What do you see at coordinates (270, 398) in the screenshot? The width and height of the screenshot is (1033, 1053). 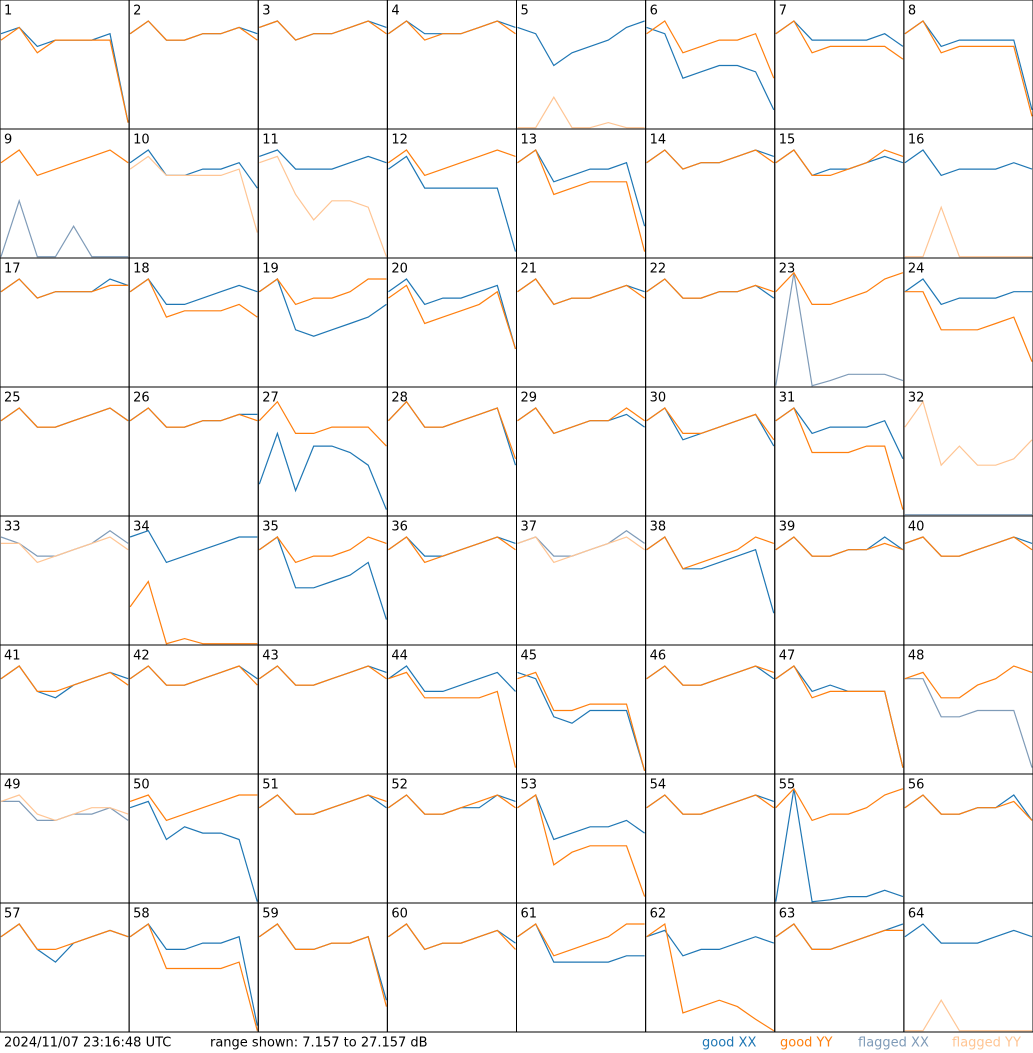 I see `panel-label: 27` at bounding box center [270, 398].